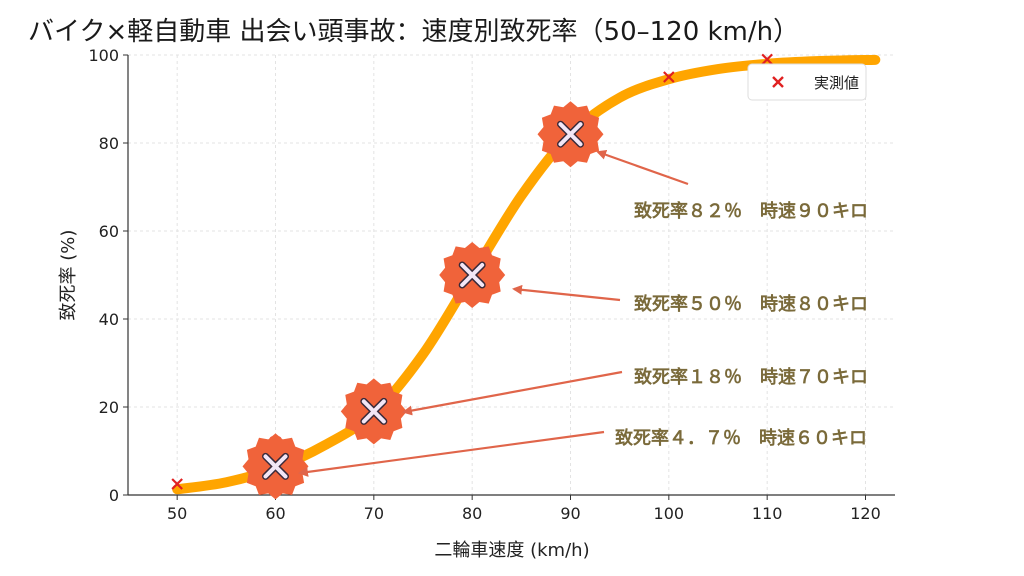 The width and height of the screenshot is (1024, 576). I want to click on x-tick-label: 70, so click(374, 513).